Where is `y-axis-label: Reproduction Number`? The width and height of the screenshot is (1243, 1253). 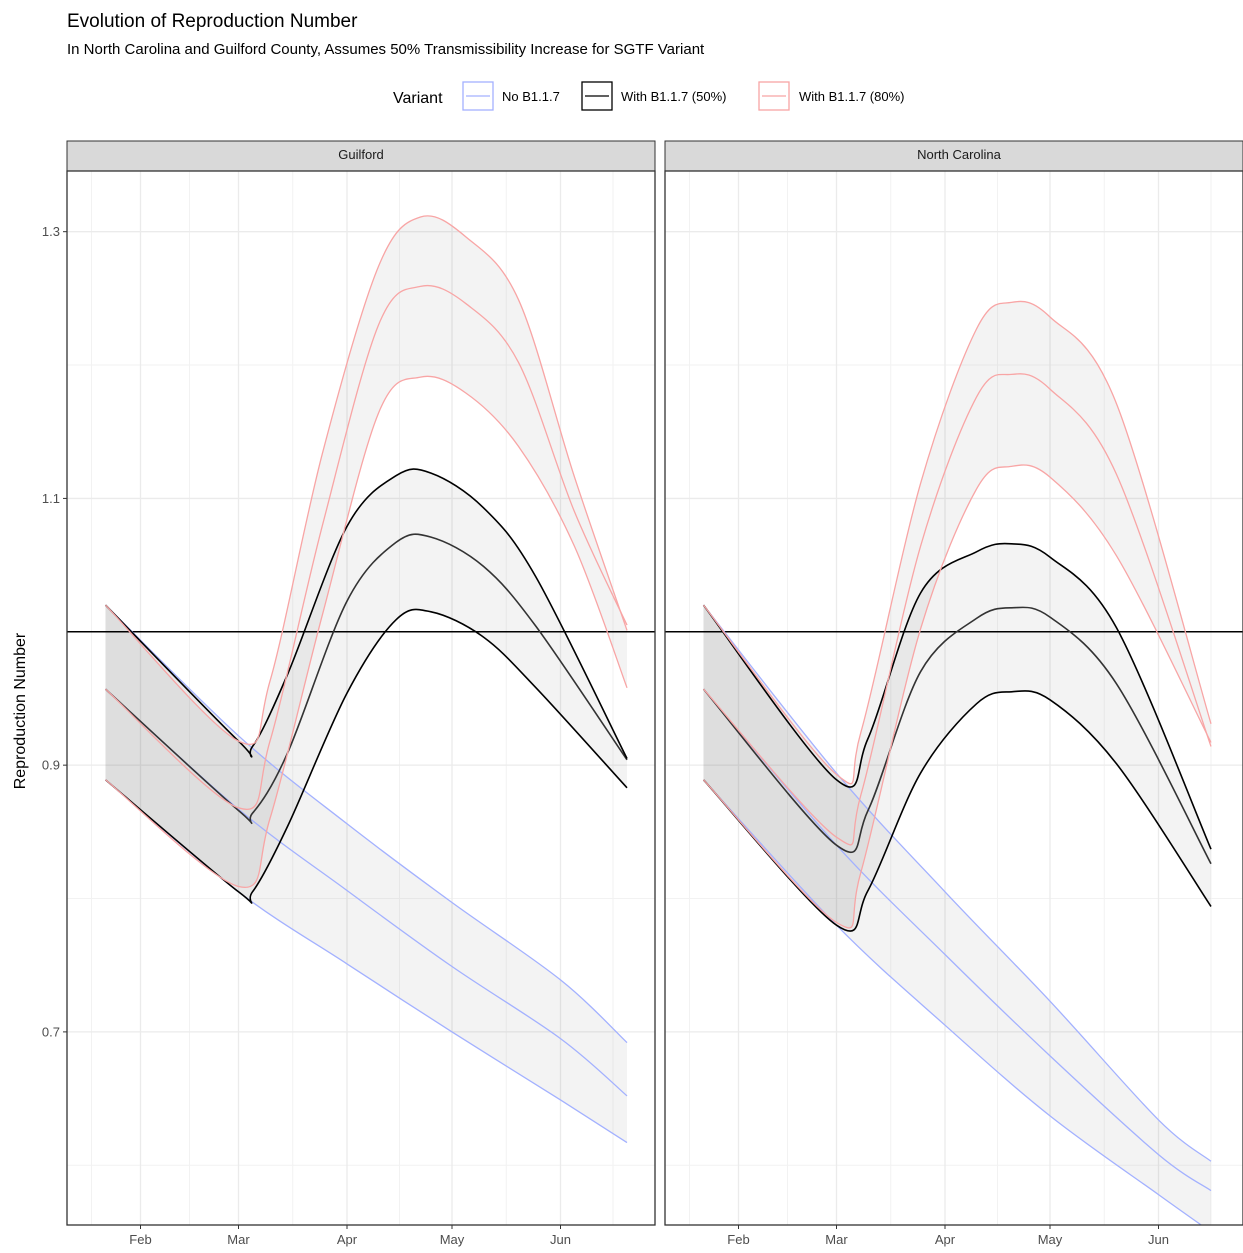
y-axis-label: Reproduction Number is located at coordinates (20, 710).